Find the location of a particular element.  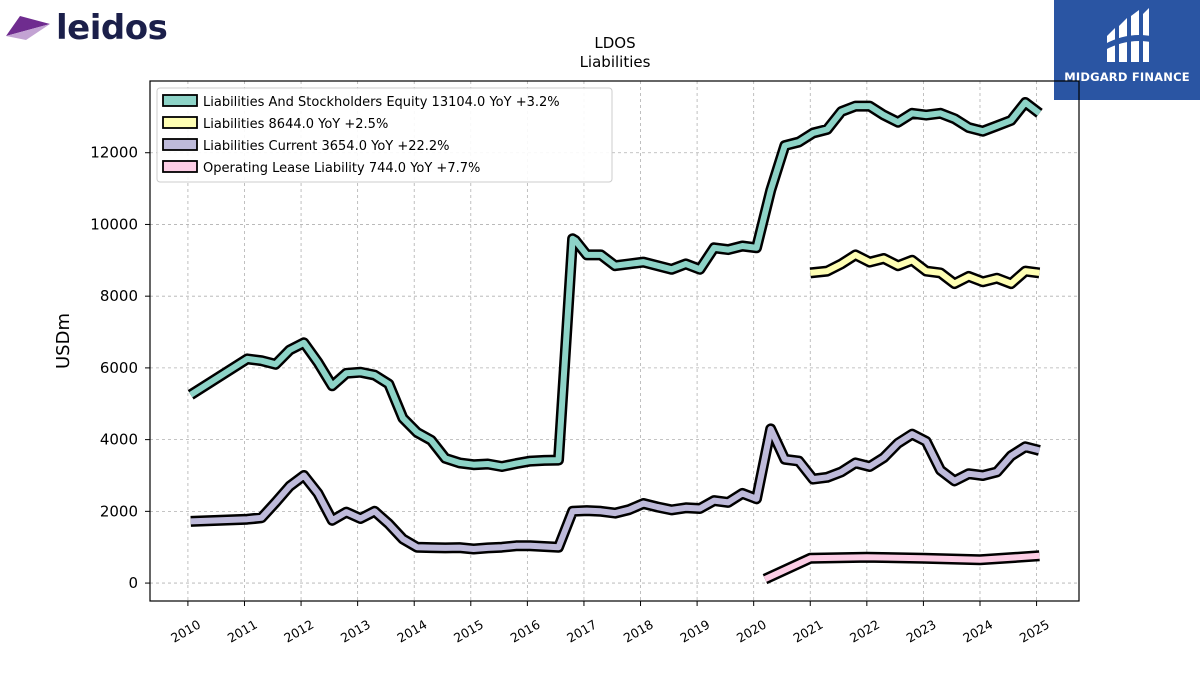

x-tick-label: 2014 is located at coordinates (411, 631).